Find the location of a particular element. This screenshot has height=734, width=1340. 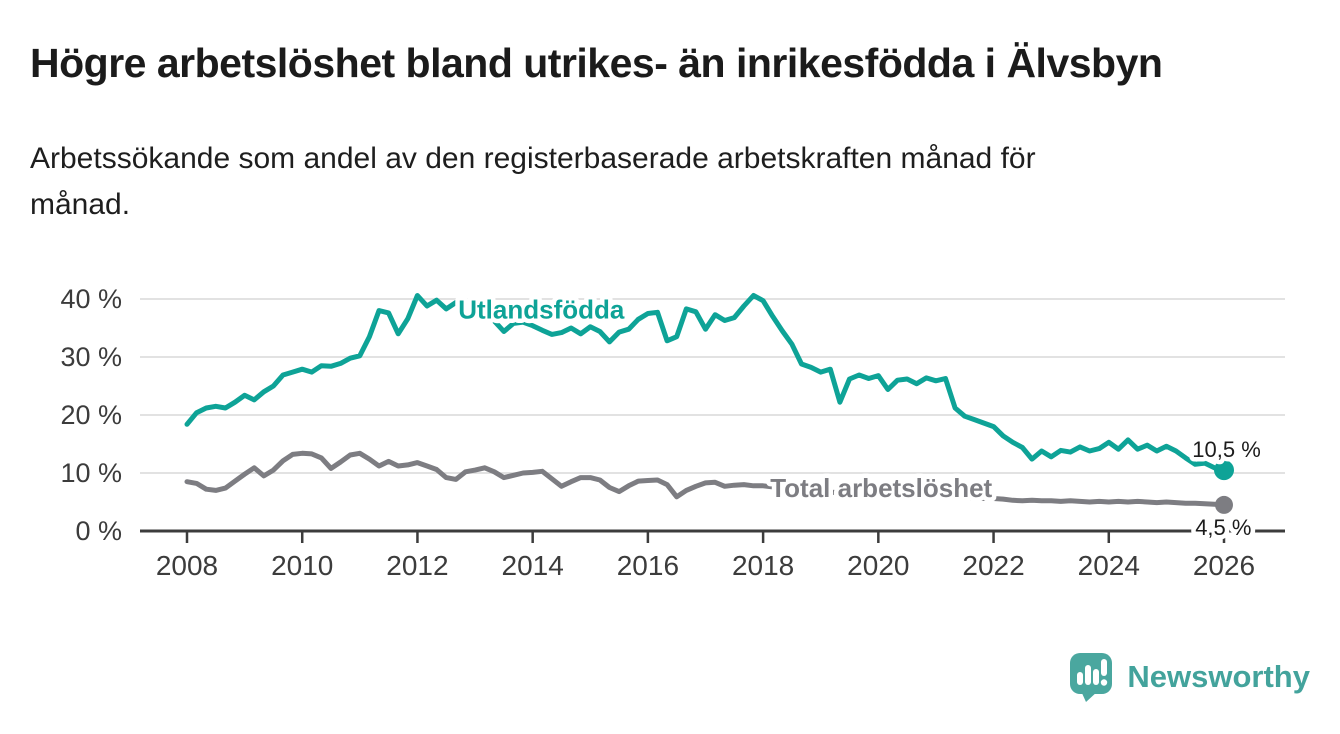

x-tick-label: 2020 is located at coordinates (878, 565).